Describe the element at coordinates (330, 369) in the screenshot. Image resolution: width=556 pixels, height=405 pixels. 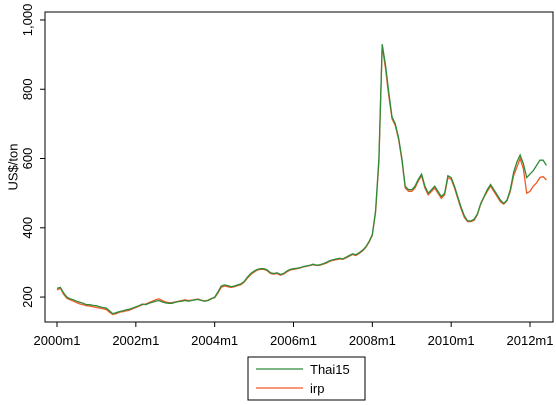
I see `legend-label: Thai15` at that location.